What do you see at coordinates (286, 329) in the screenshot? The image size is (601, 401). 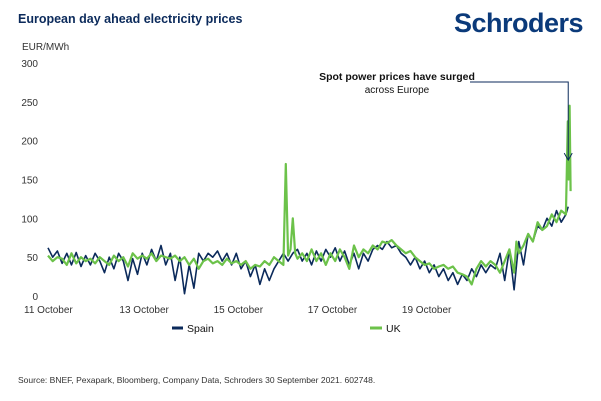 I see `legend: Spain UK` at bounding box center [286, 329].